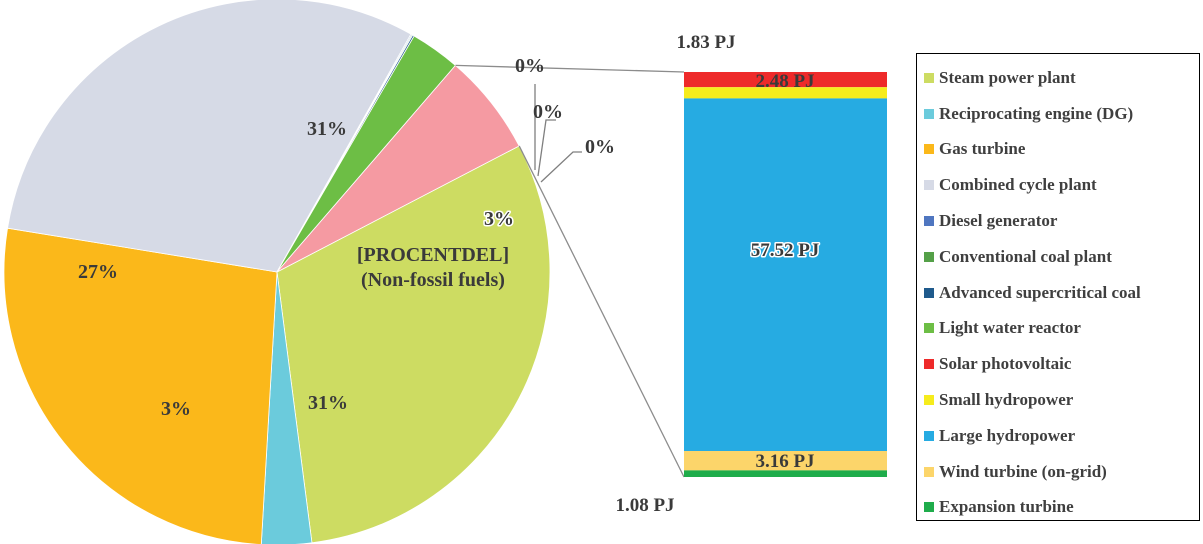 The image size is (1203, 544). Describe the element at coordinates (1006, 507) in the screenshot. I see `legend-label: Expansion turbine` at that location.